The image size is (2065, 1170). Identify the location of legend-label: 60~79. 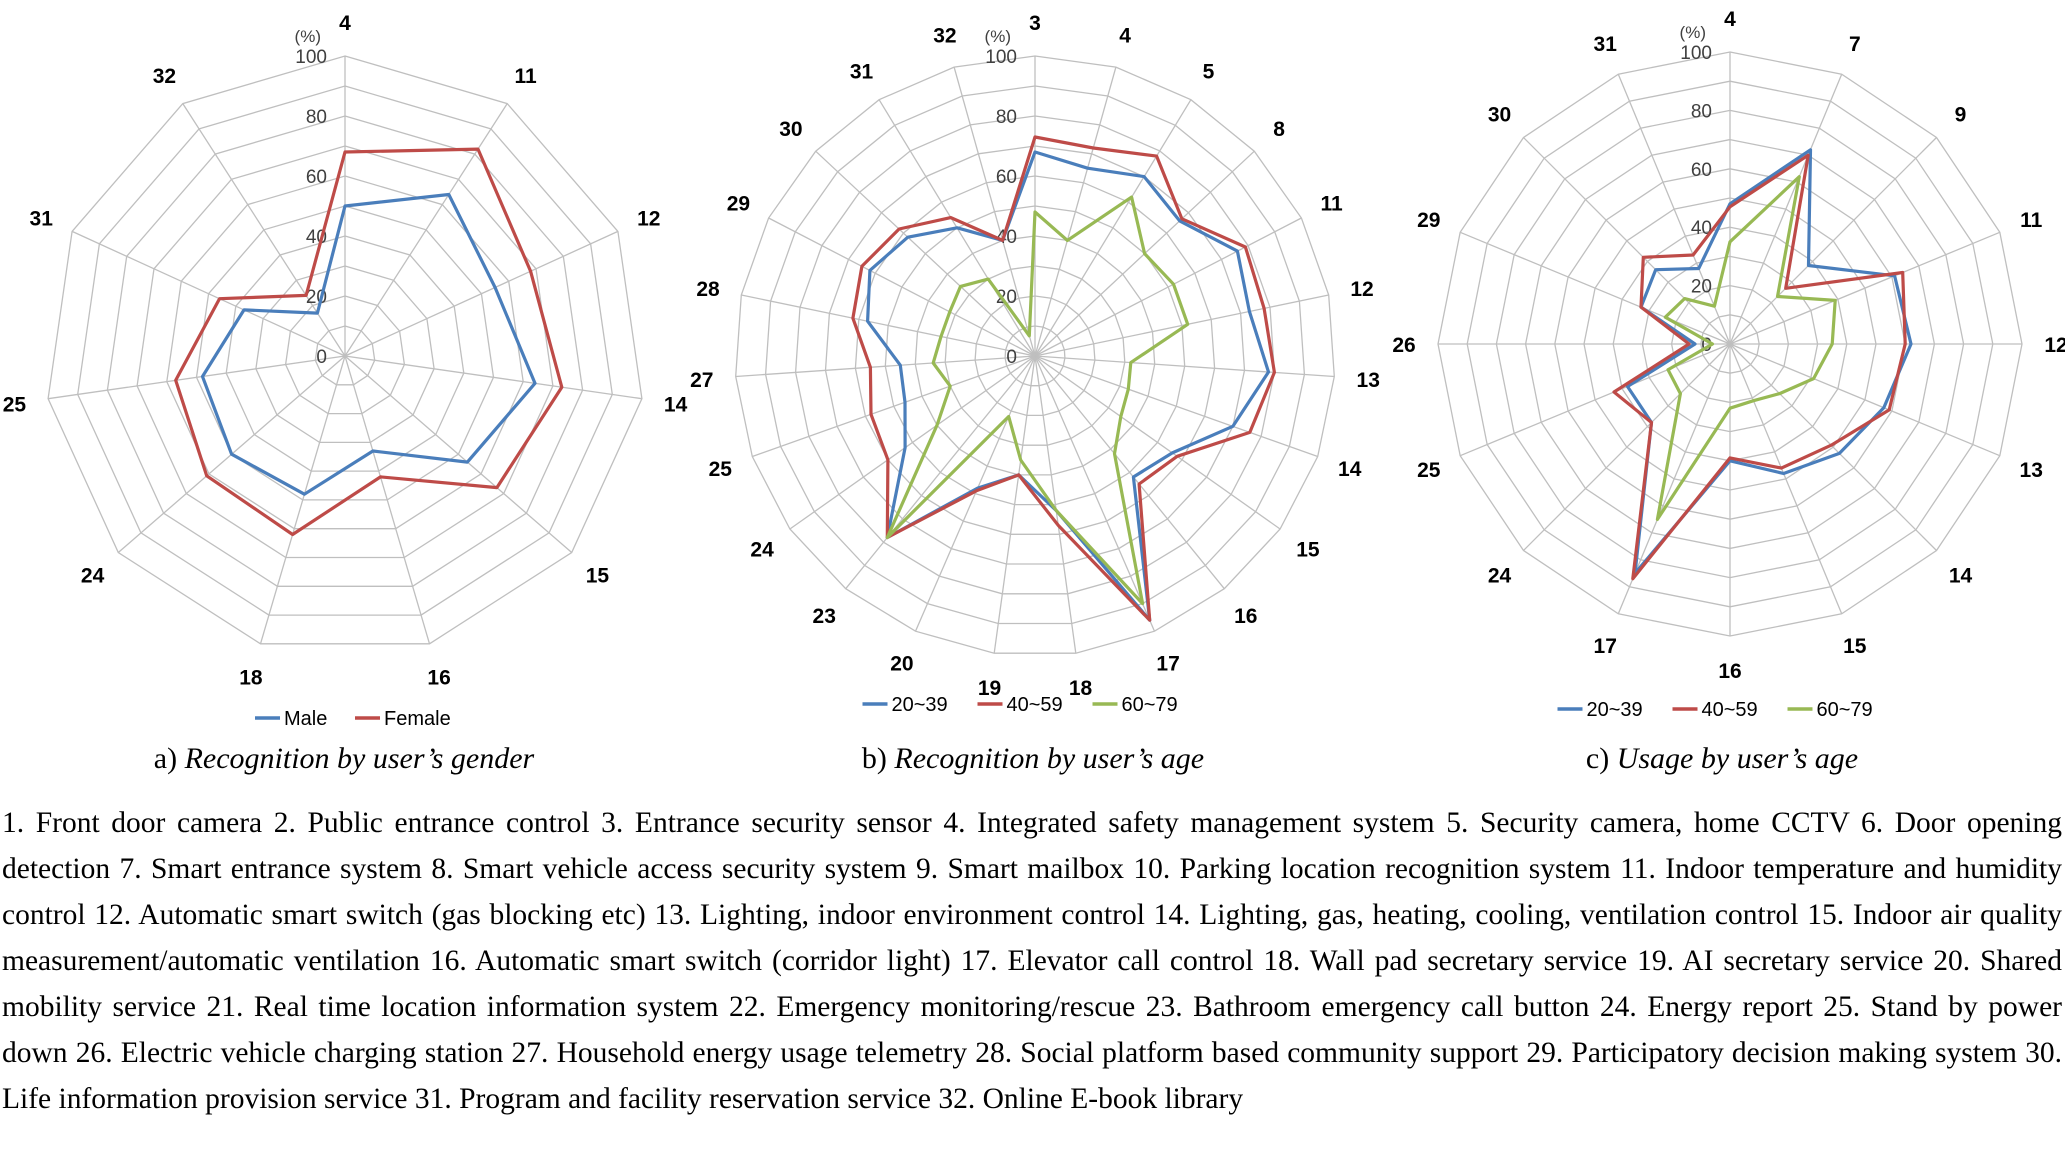
(1845, 710).